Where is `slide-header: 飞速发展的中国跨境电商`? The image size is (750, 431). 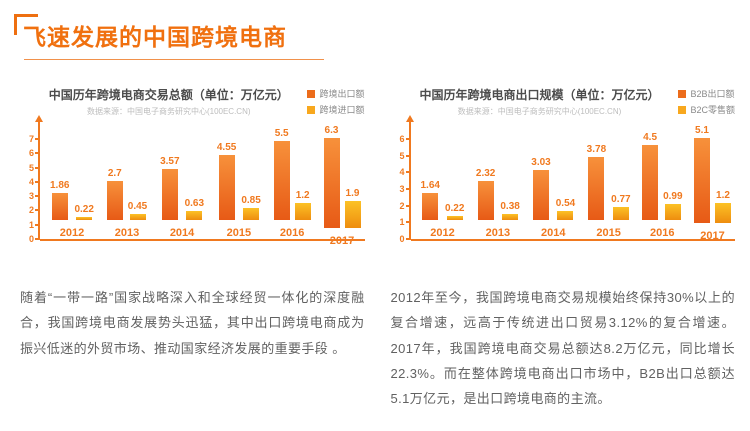
slide-header: 飞速发展的中国跨境电商 is located at coordinates (179, 36).